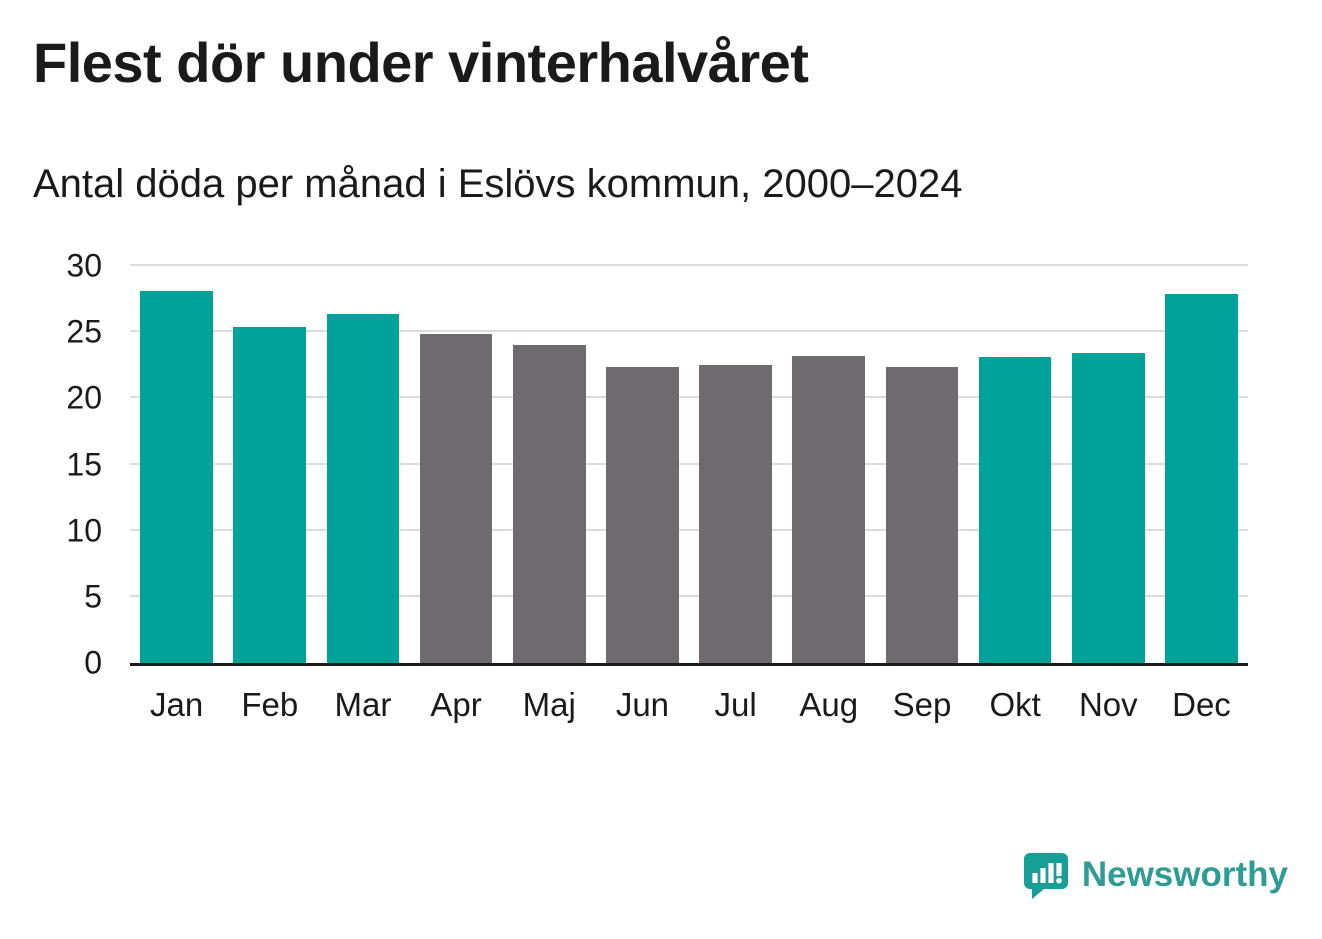 Image resolution: width=1322 pixels, height=939 pixels. Describe the element at coordinates (1015, 510) in the screenshot. I see `bar-okt` at that location.